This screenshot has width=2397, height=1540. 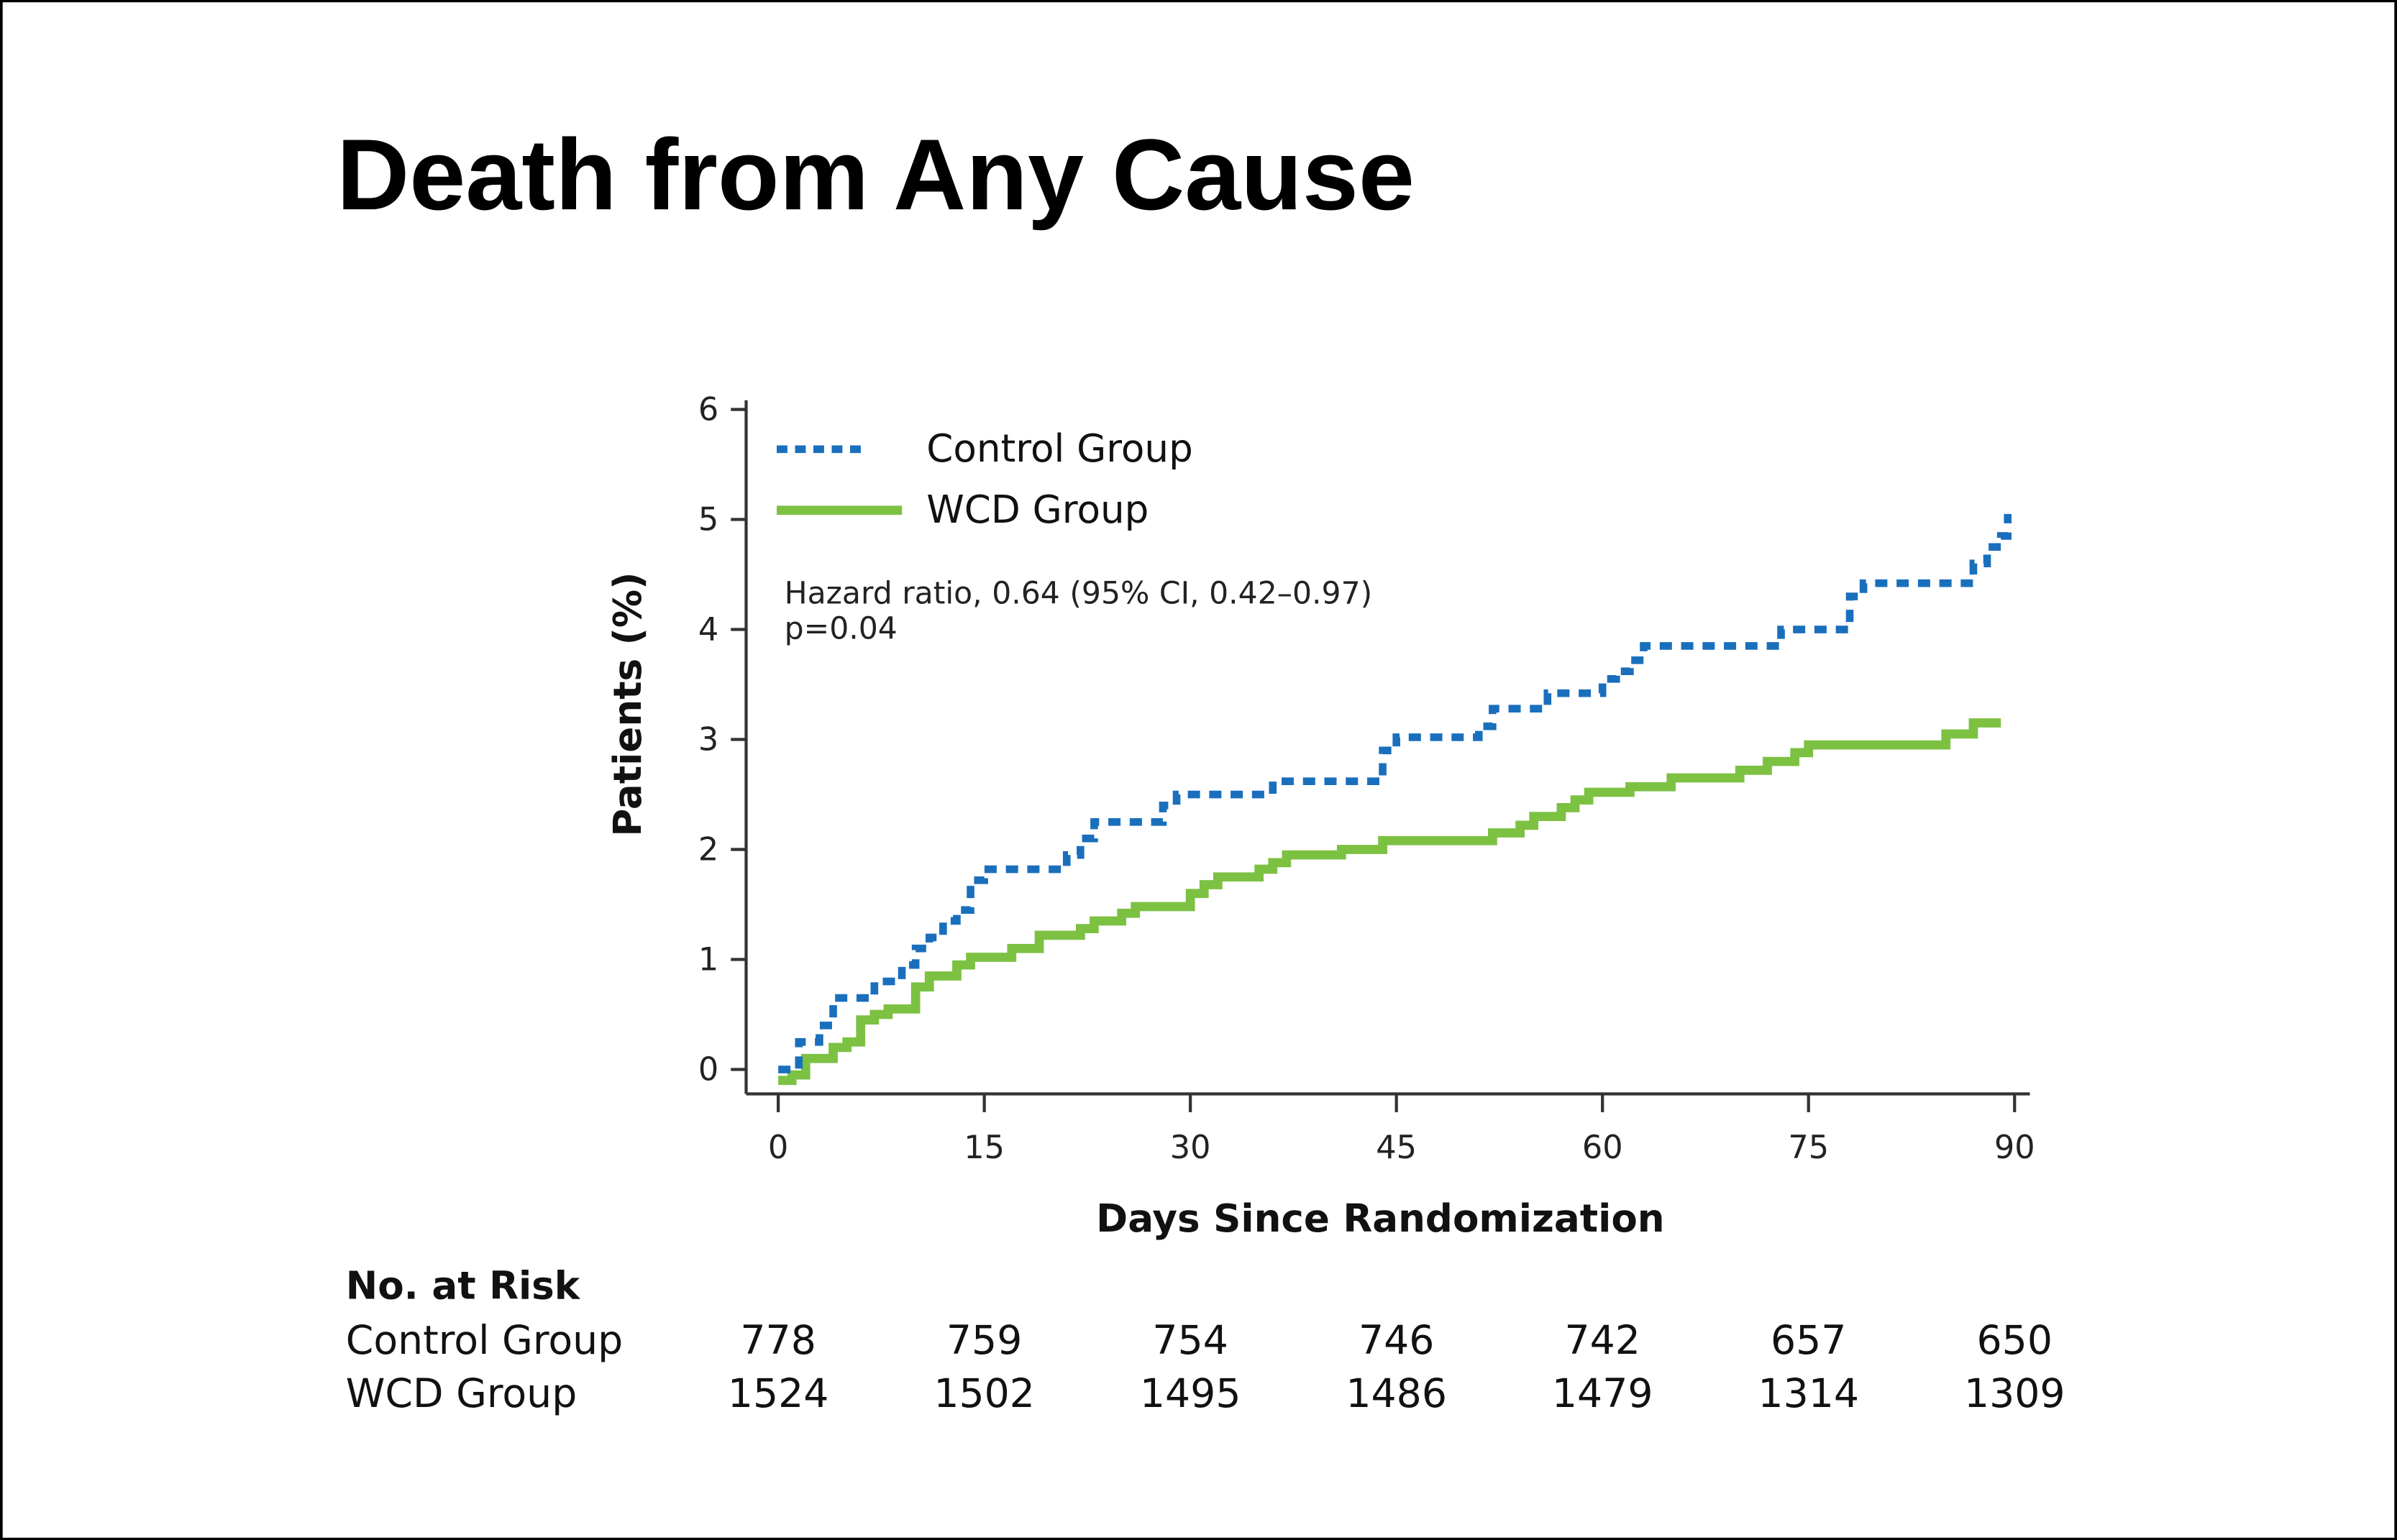 I want to click on x-tick-label: 90, so click(x=2014, y=1147).